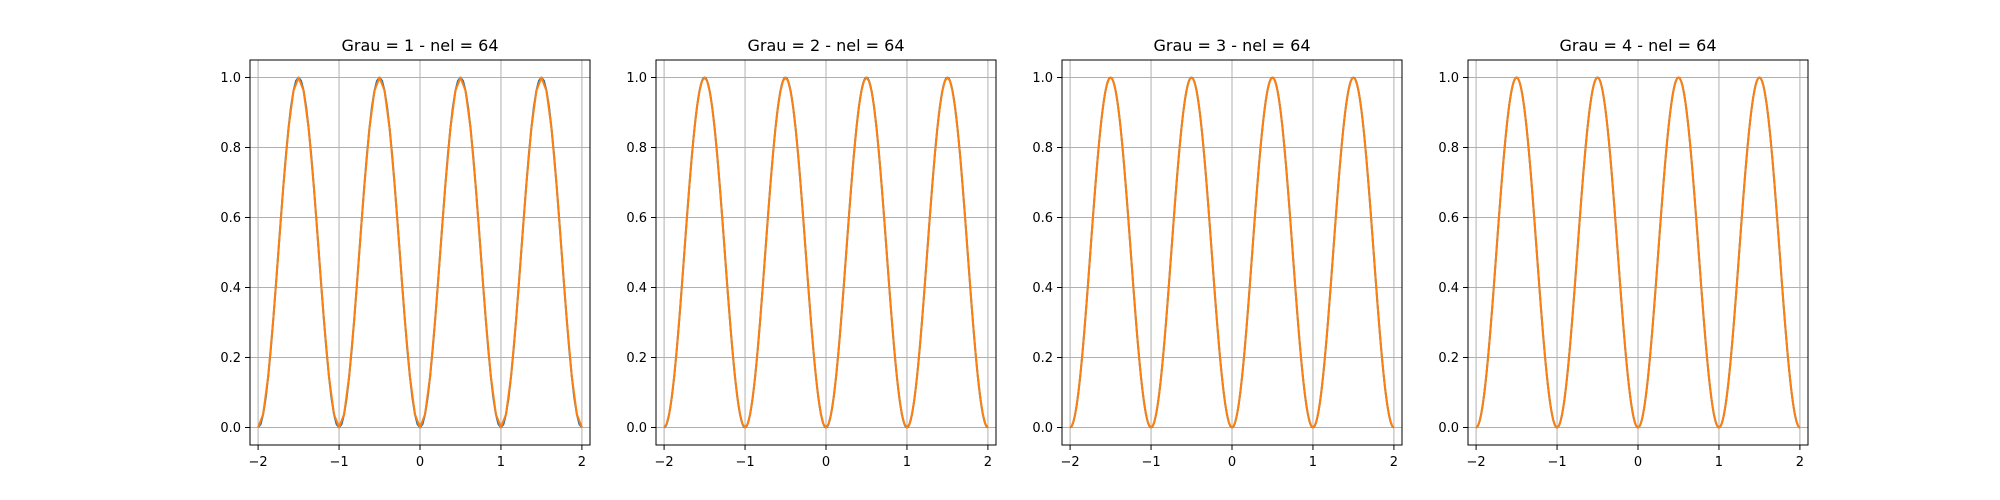  Describe the element at coordinates (826, 45) in the screenshot. I see `subplot-title: Grau = 2 - nel = 64` at that location.